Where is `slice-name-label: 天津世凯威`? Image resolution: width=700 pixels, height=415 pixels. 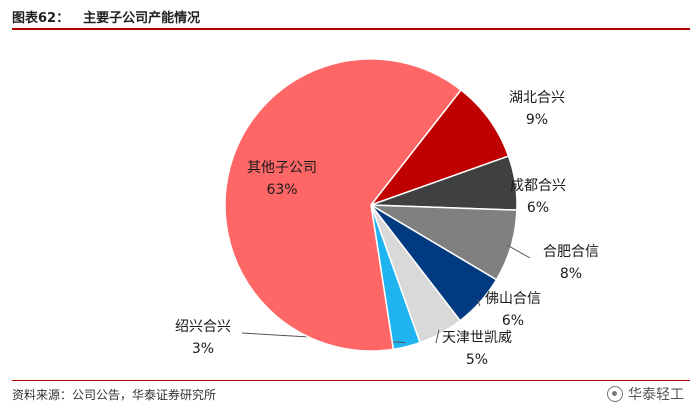
slice-name-label: 天津世凯威 is located at coordinates (477, 338).